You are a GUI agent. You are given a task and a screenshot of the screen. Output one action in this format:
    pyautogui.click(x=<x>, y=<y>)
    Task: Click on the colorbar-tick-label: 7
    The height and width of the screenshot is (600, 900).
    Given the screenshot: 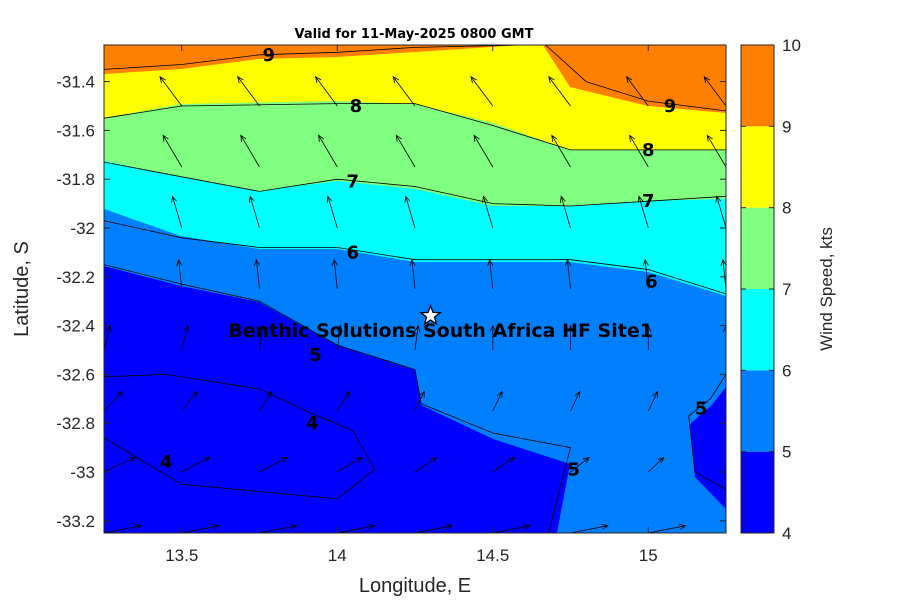 What is the action you would take?
    pyautogui.click(x=786, y=289)
    